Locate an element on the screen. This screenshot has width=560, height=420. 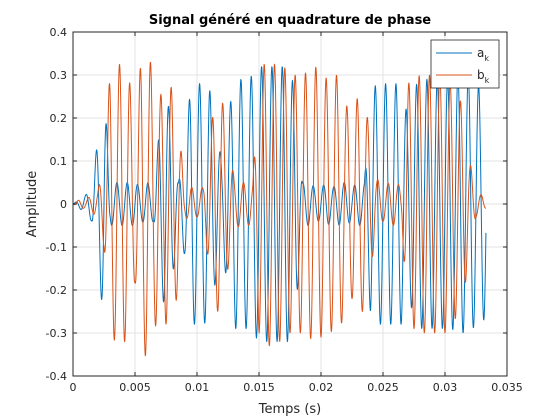
x-tick-label: 0.025 is located at coordinates (383, 387).